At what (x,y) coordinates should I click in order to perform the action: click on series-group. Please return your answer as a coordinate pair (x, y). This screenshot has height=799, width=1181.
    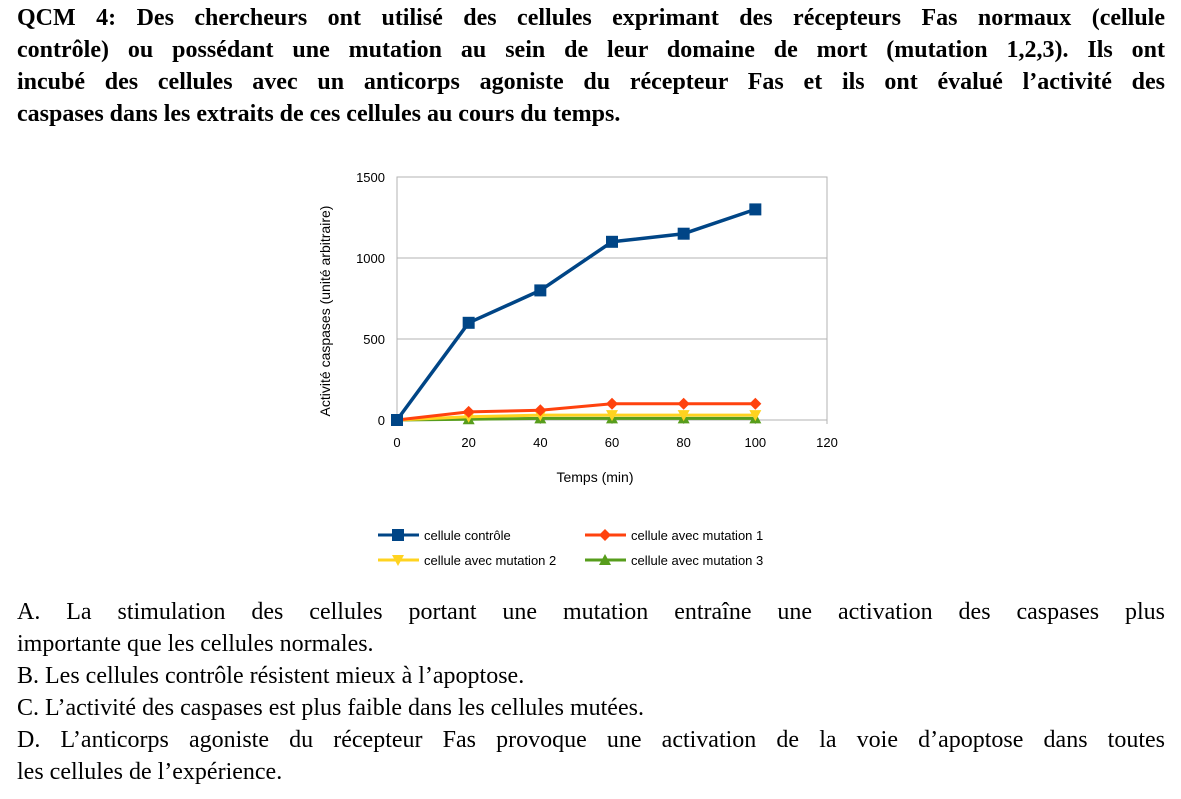
    Looking at the image, I should click on (576, 314).